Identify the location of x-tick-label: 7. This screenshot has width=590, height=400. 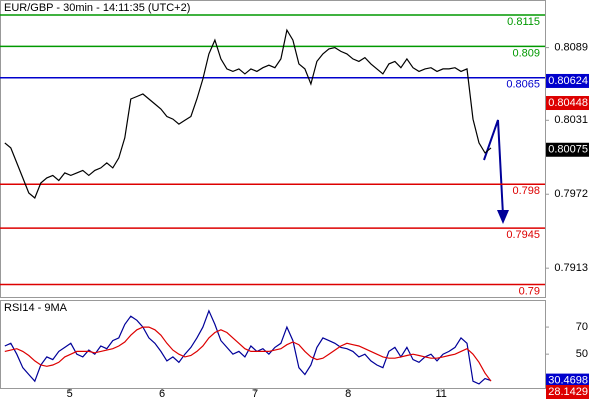
(255, 394).